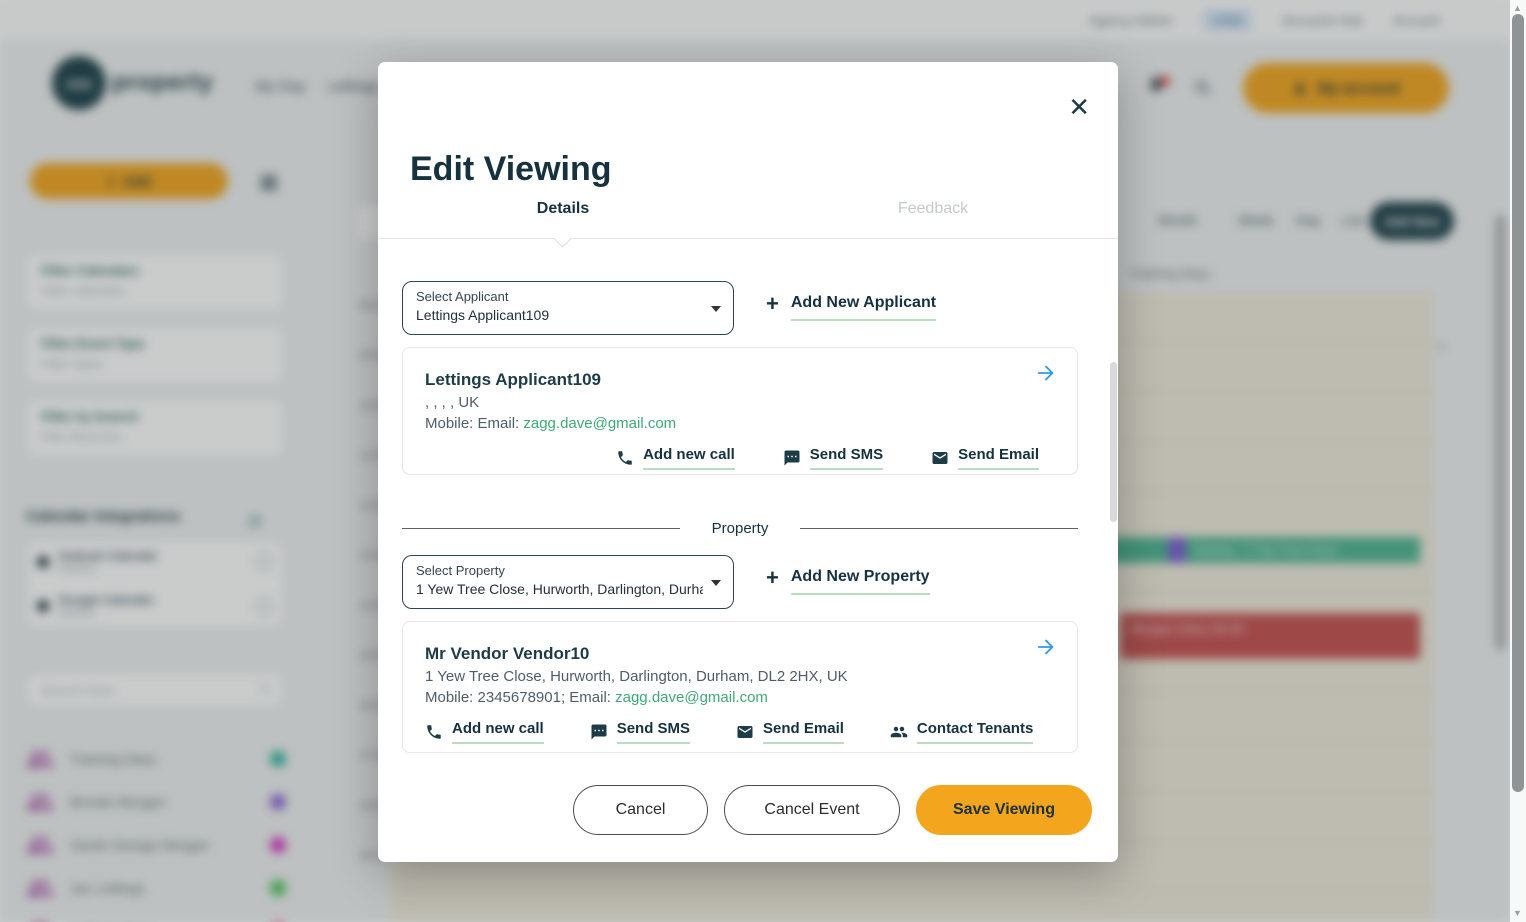 The width and height of the screenshot is (1526, 922). Describe the element at coordinates (90, 416) in the screenshot. I see `filter-branch-label: Filter by branch` at that location.